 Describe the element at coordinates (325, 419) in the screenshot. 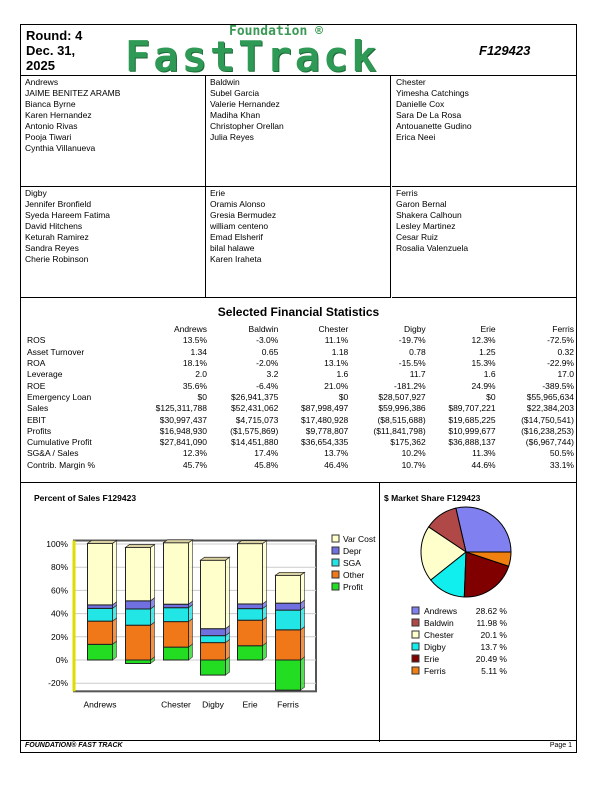

I see `table-cell: $17,480,928` at that location.